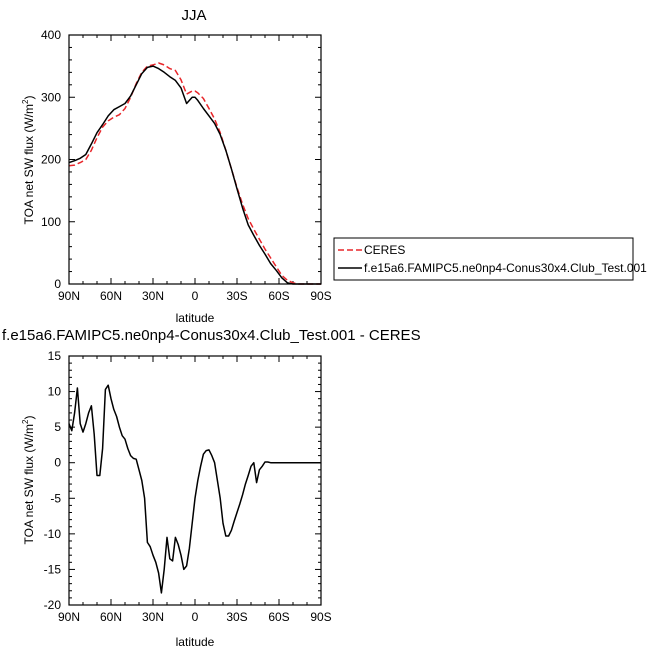 The width and height of the screenshot is (654, 654). I want to click on series-line-model, so click(194, 175).